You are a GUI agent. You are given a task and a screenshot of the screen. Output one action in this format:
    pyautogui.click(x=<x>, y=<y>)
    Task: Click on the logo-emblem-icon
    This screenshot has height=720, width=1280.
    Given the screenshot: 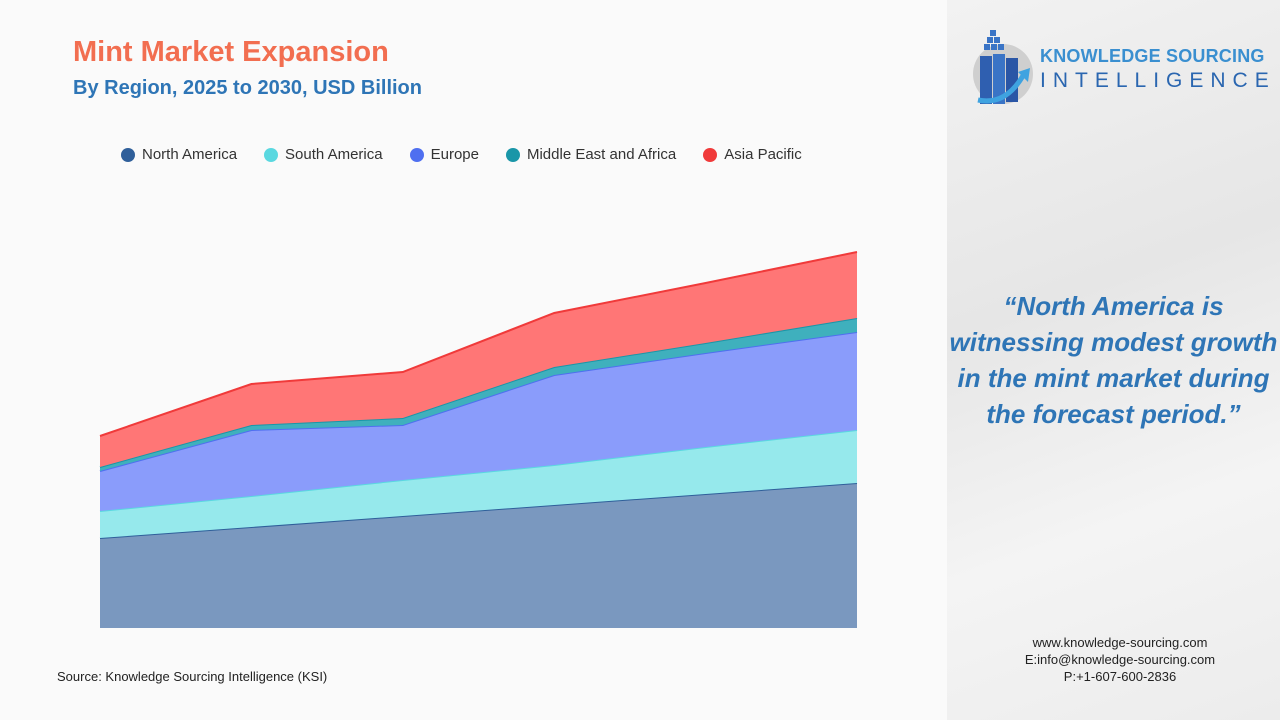 What is the action you would take?
    pyautogui.click(x=1003, y=67)
    